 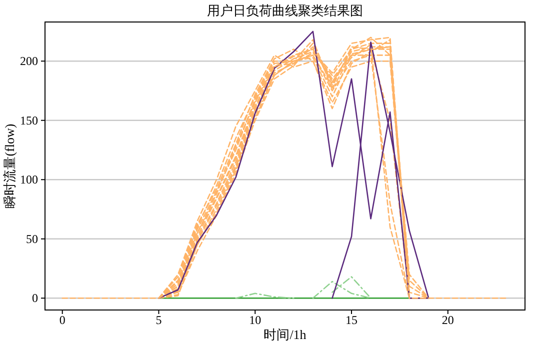 I want to click on y-axis-title: 瞬时流量(flow), so click(x=9, y=166).